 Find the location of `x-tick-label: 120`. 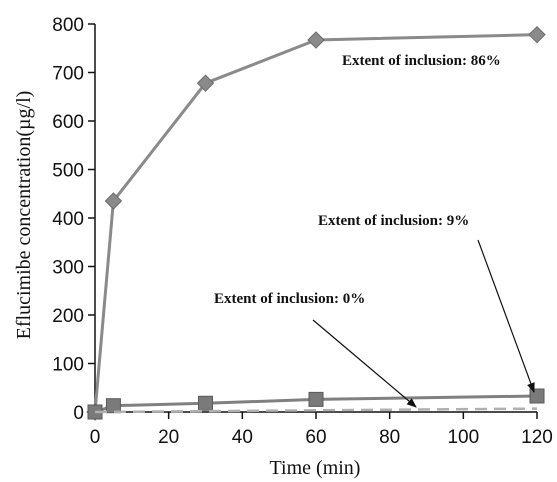

x-tick-label: 120 is located at coordinates (537, 437).